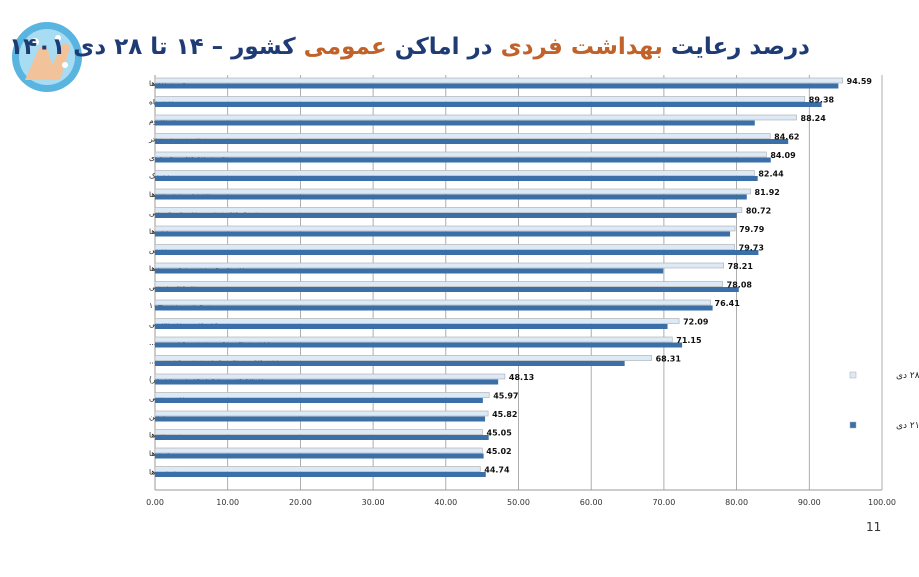  Describe the element at coordinates (504, 414) in the screenshot. I see `data-label: 45.82` at that location.